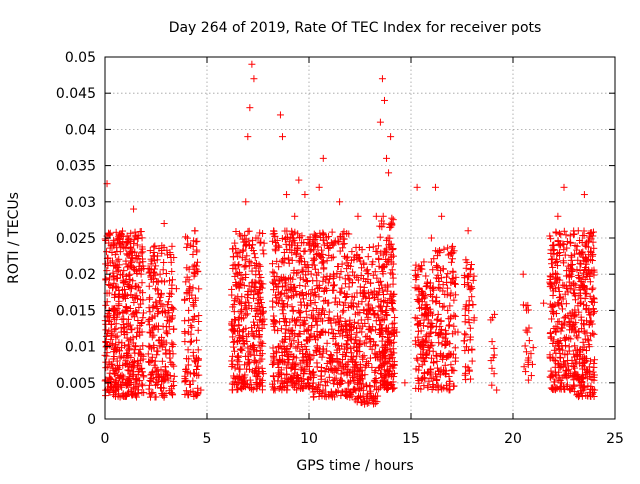 This screenshot has height=484, width=640. Describe the element at coordinates (14, 238) in the screenshot. I see `y-axis-title: ROTI / TECUs` at that location.